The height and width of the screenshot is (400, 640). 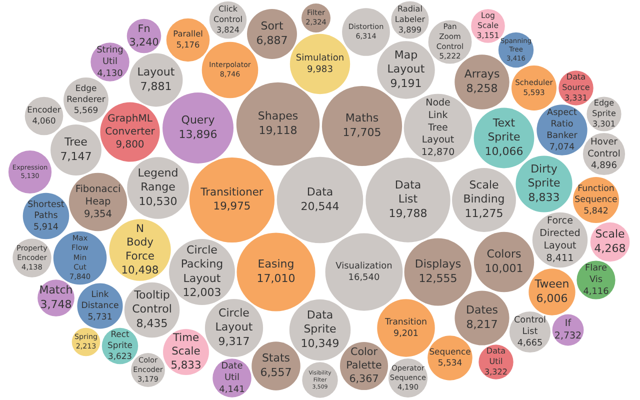 I want to click on category-label: Date Util, so click(x=232, y=373).